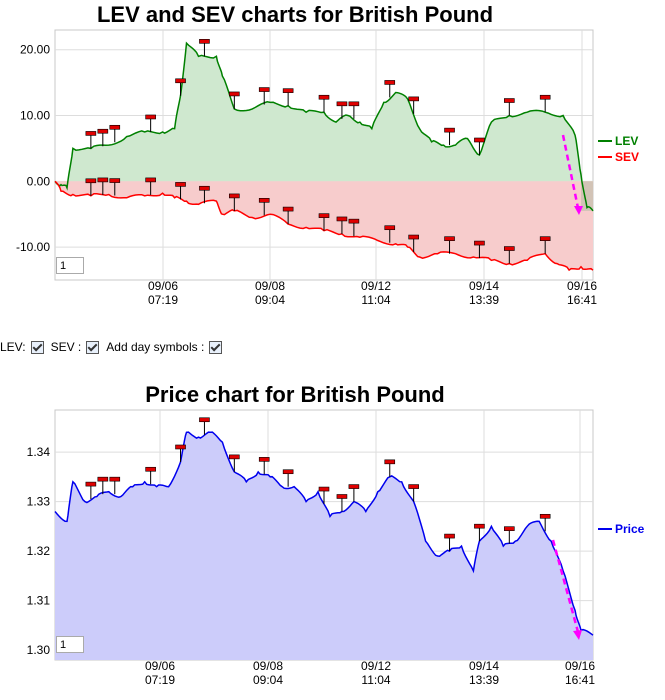 This screenshot has height=700, width=665. What do you see at coordinates (93, 347) in the screenshot?
I see `sev-checkbox` at bounding box center [93, 347].